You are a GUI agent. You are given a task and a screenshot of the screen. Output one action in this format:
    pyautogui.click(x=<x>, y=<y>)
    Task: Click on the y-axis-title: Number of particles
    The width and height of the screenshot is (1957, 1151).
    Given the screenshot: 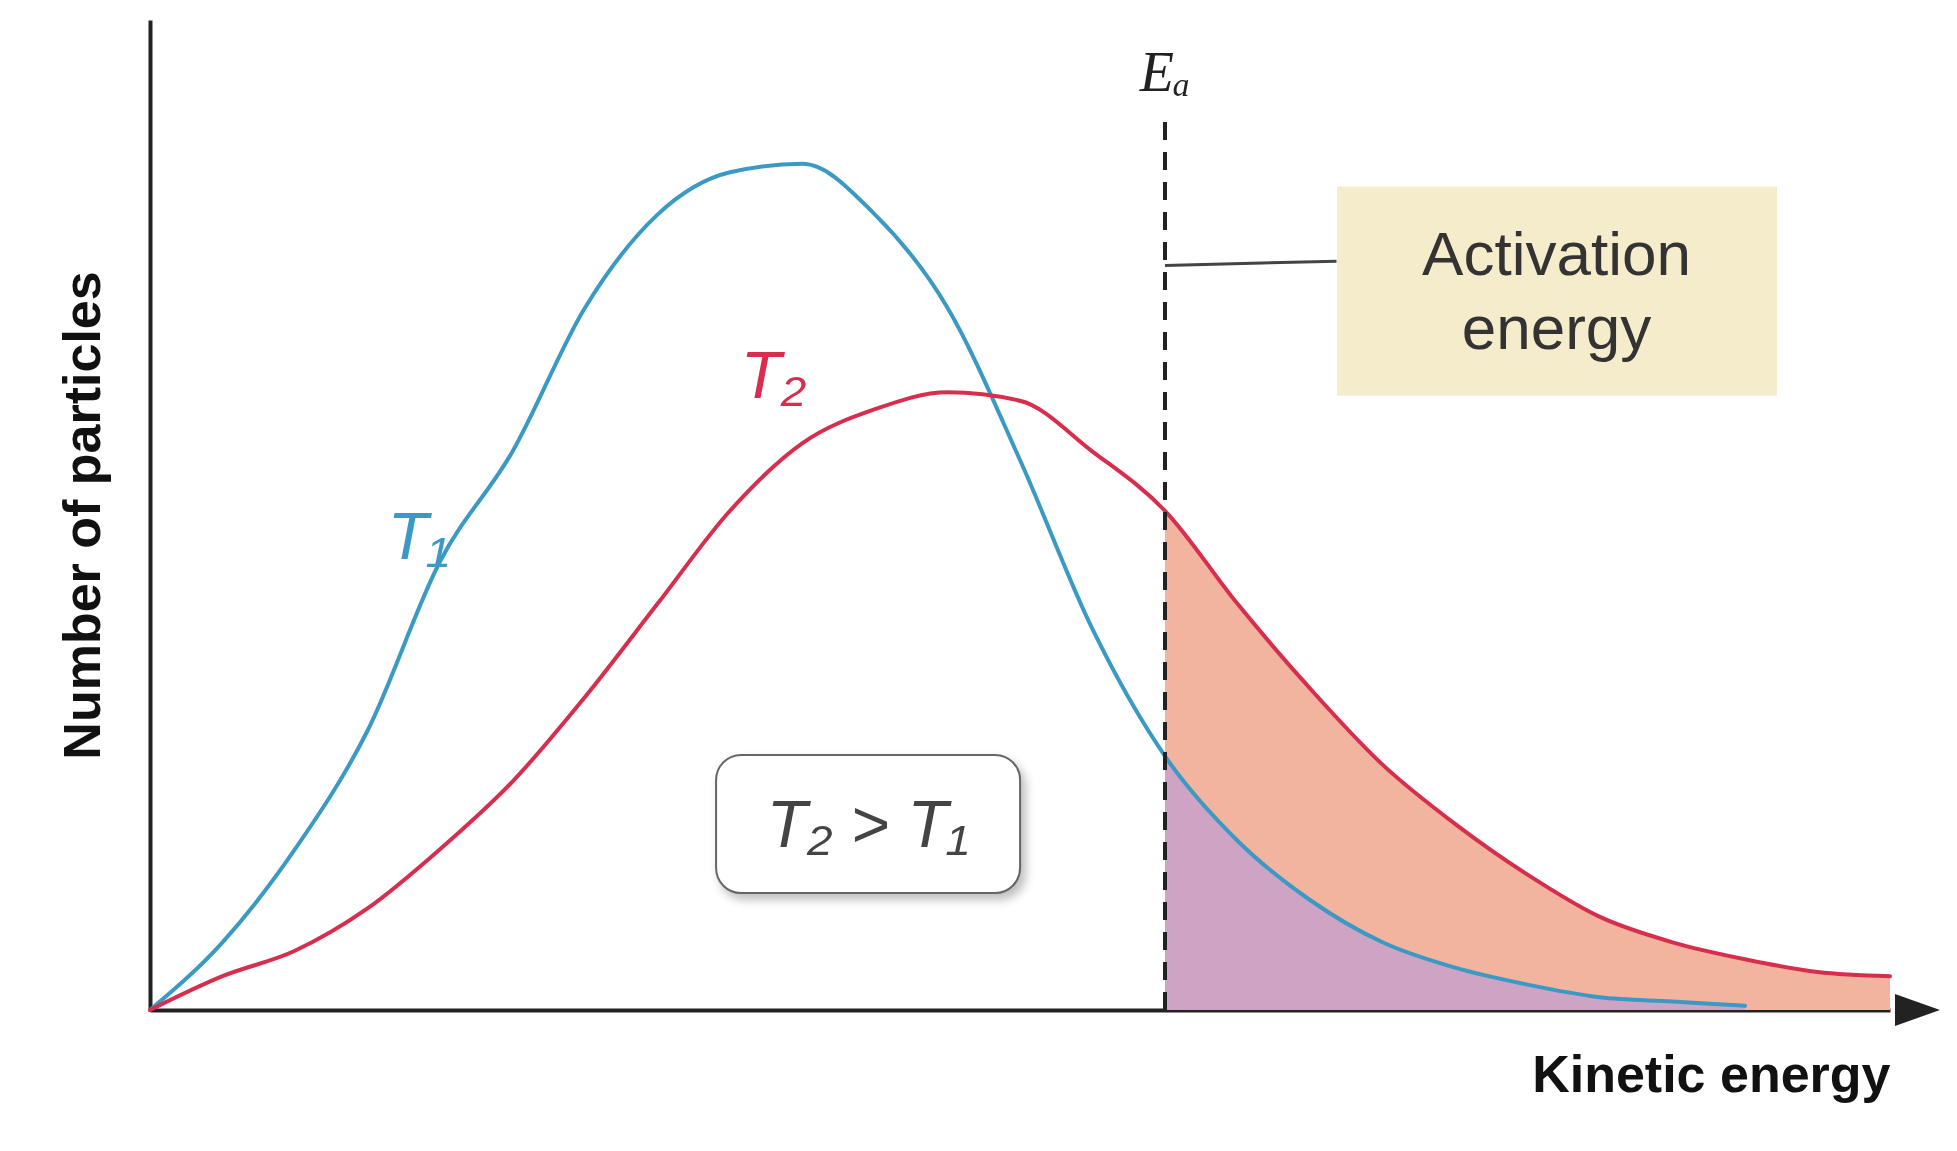 What is the action you would take?
    pyautogui.click(x=81, y=515)
    